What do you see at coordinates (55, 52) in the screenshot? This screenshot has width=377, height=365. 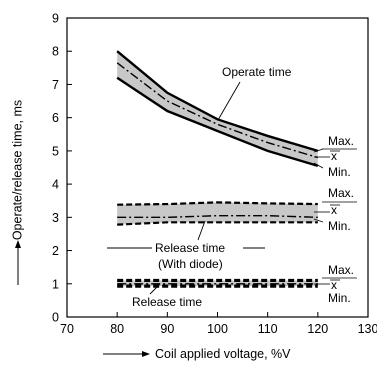 I see `y-tick-label: 8` at bounding box center [55, 52].